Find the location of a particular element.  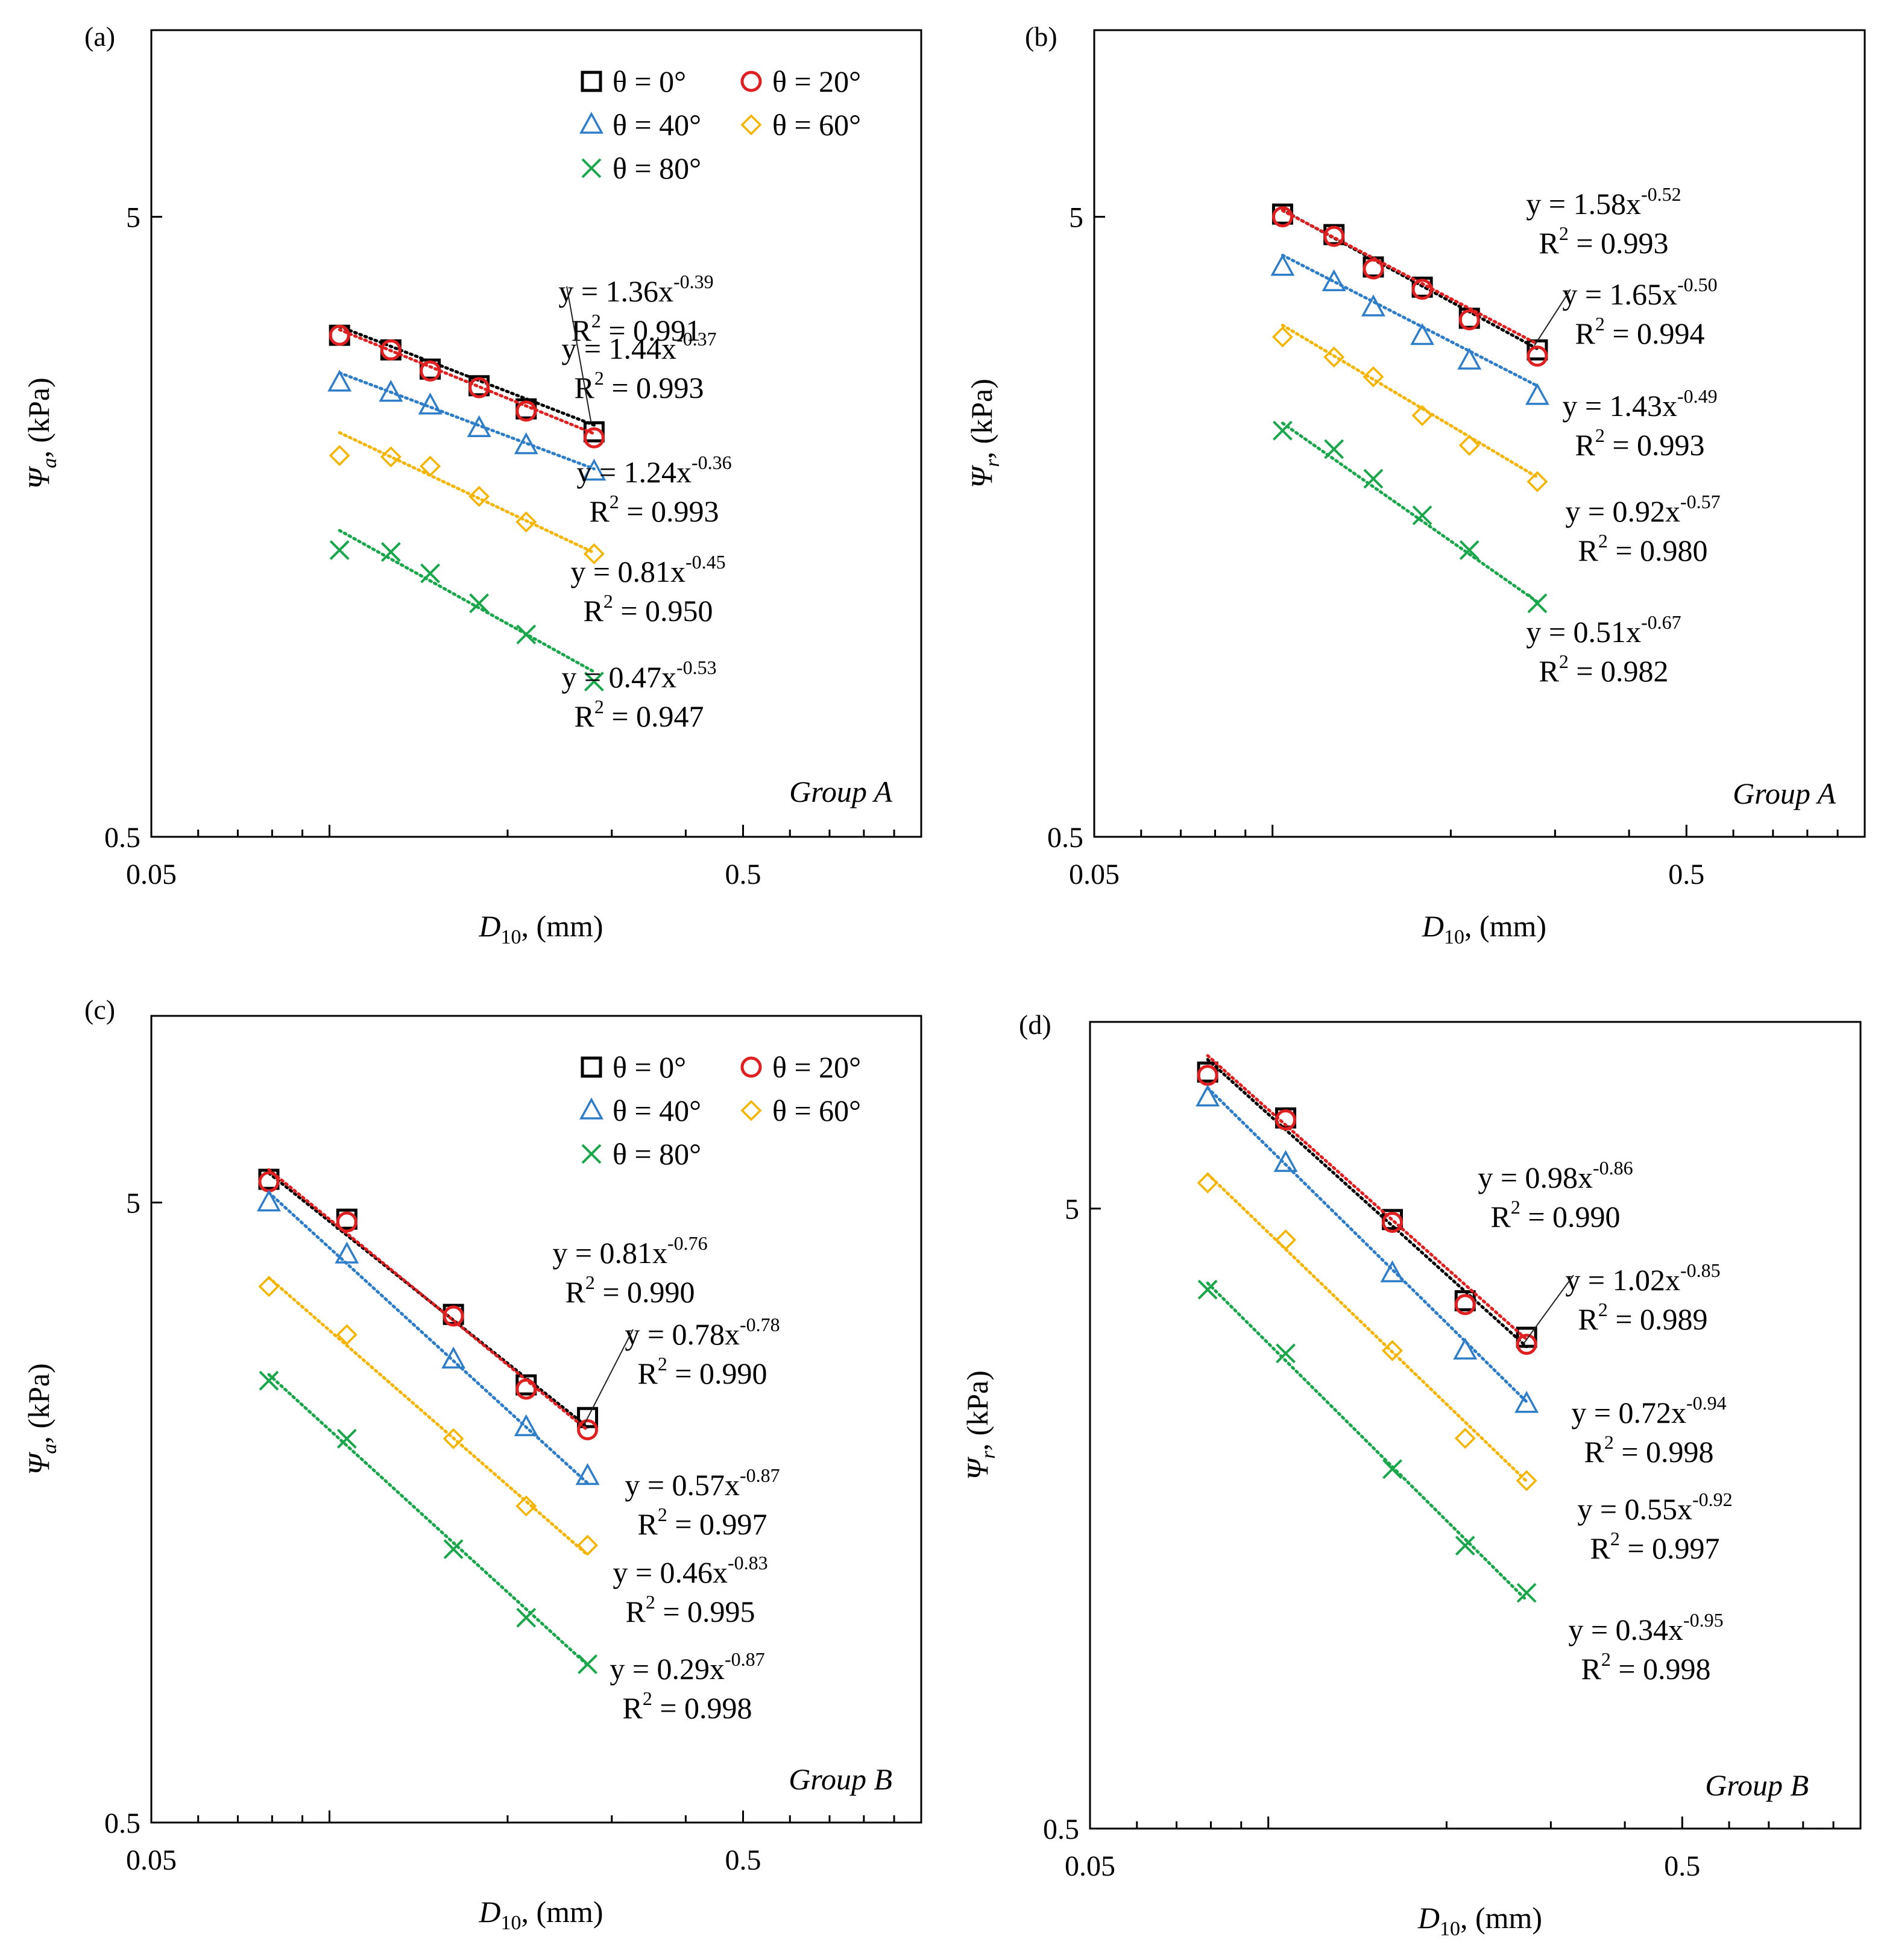

fit-r2: R2 = 0.950 is located at coordinates (648, 609).